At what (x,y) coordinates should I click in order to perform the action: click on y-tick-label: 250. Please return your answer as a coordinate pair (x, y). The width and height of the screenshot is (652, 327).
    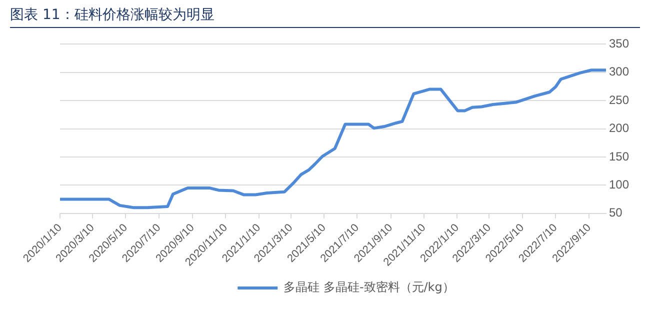
    Looking at the image, I should click on (619, 99).